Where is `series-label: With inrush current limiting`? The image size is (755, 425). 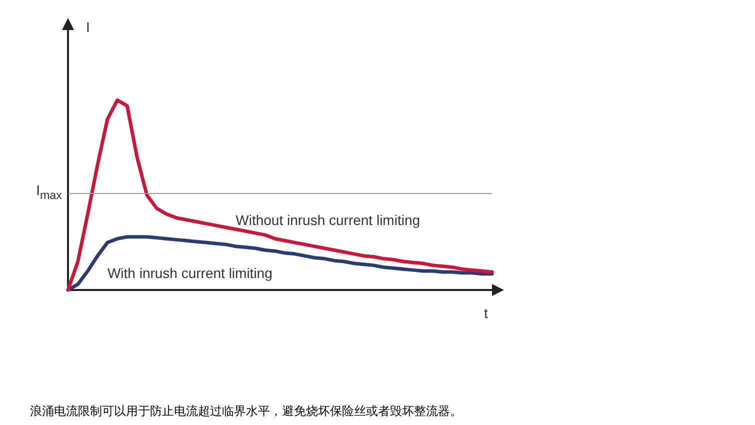 series-label: With inrush current limiting is located at coordinates (189, 272).